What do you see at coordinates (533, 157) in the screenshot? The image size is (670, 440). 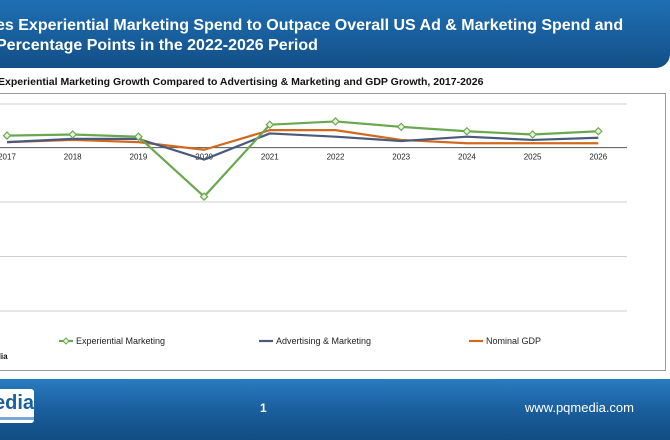 I see `x-tick-label: 2025` at bounding box center [533, 157].